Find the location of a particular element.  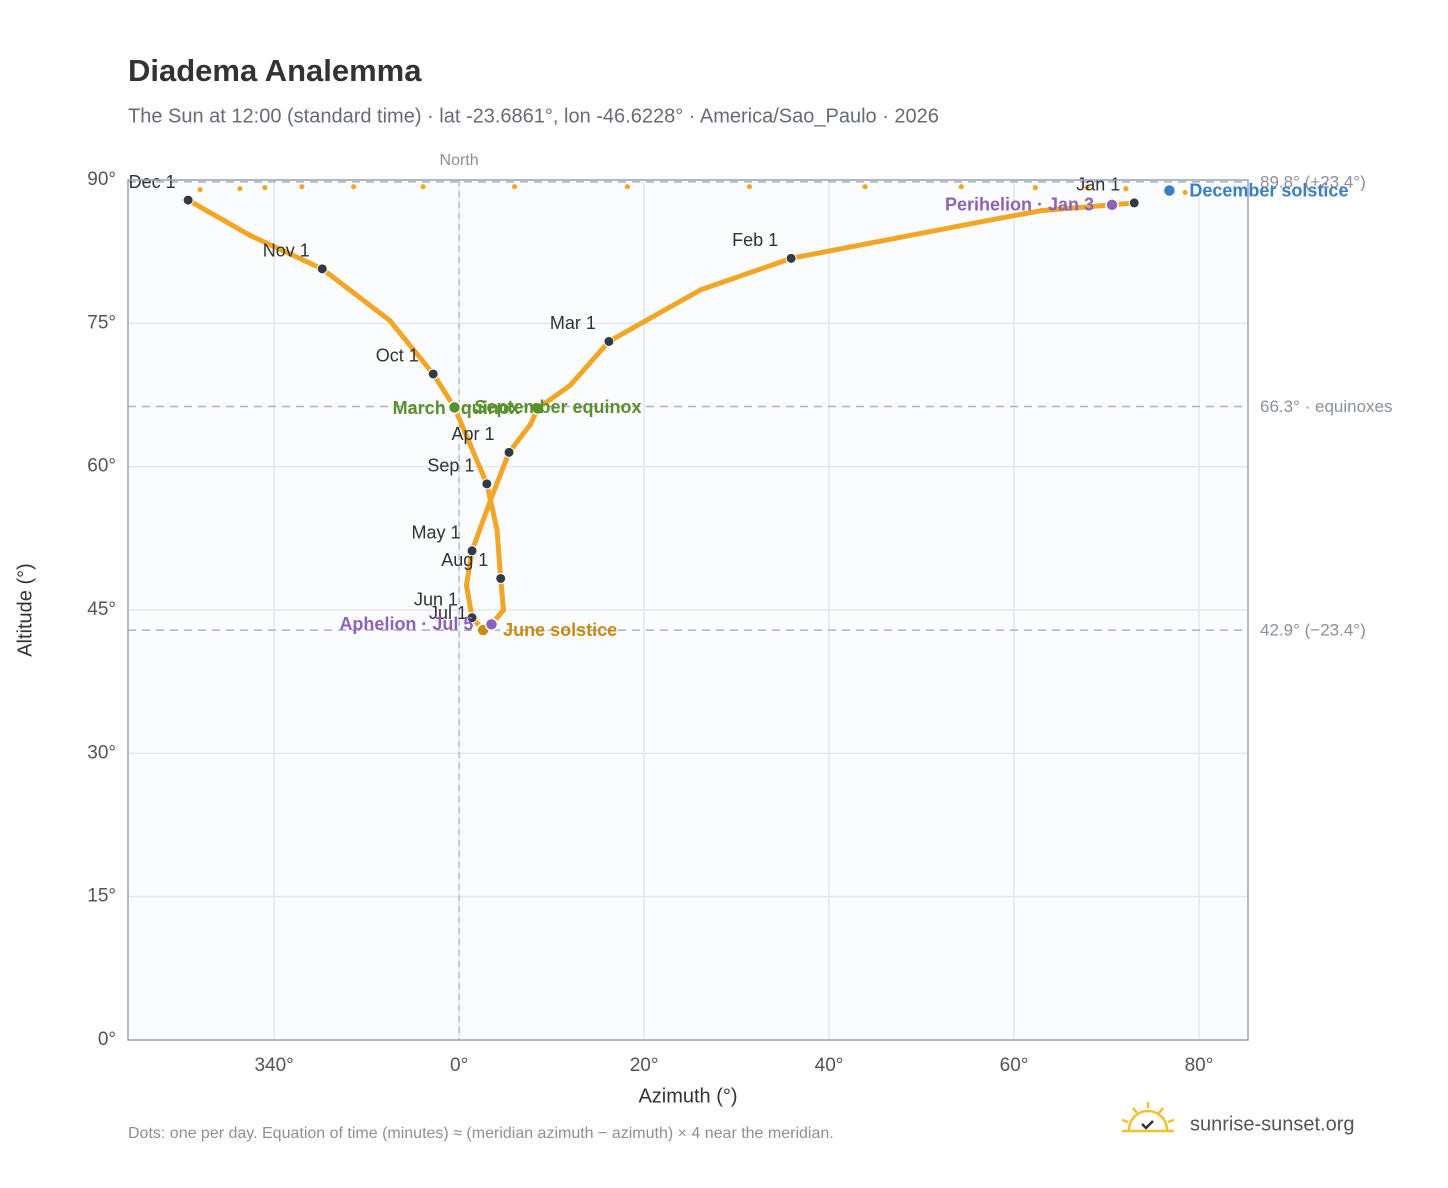

event-label: Aphelion · Jul 5 is located at coordinates (406, 624).